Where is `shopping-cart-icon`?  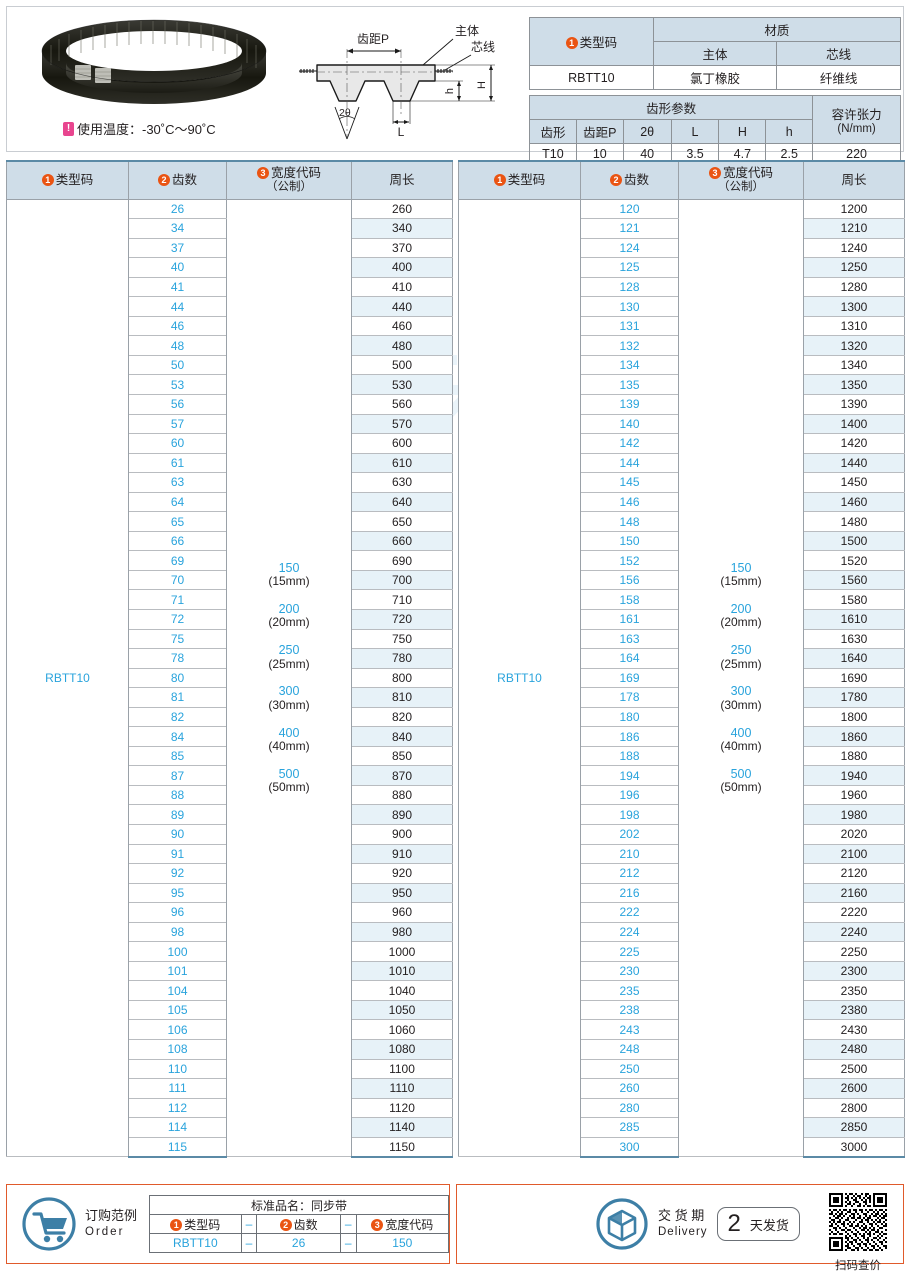 shopping-cart-icon is located at coordinates (49, 1224).